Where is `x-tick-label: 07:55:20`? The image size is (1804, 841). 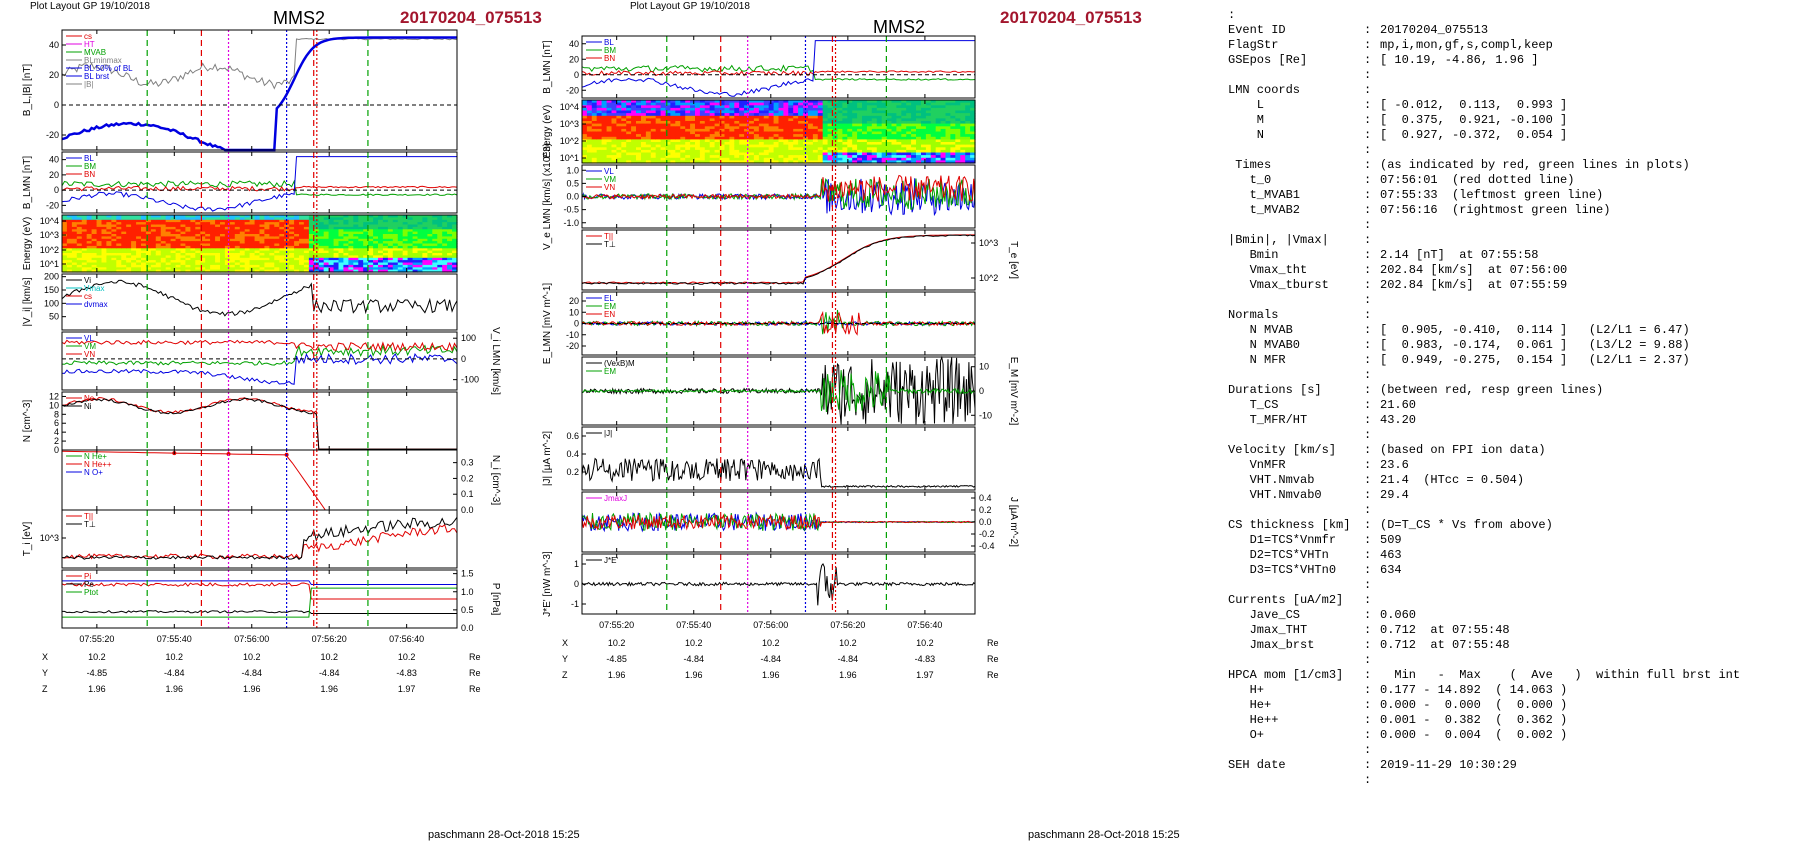
x-tick-label: 07:55:20 is located at coordinates (616, 625).